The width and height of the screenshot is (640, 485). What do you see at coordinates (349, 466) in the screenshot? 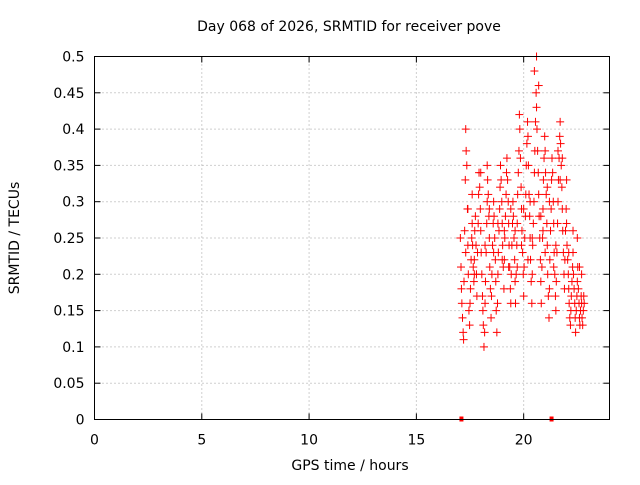
I see `x-axis-label: GPS time / hours` at bounding box center [349, 466].